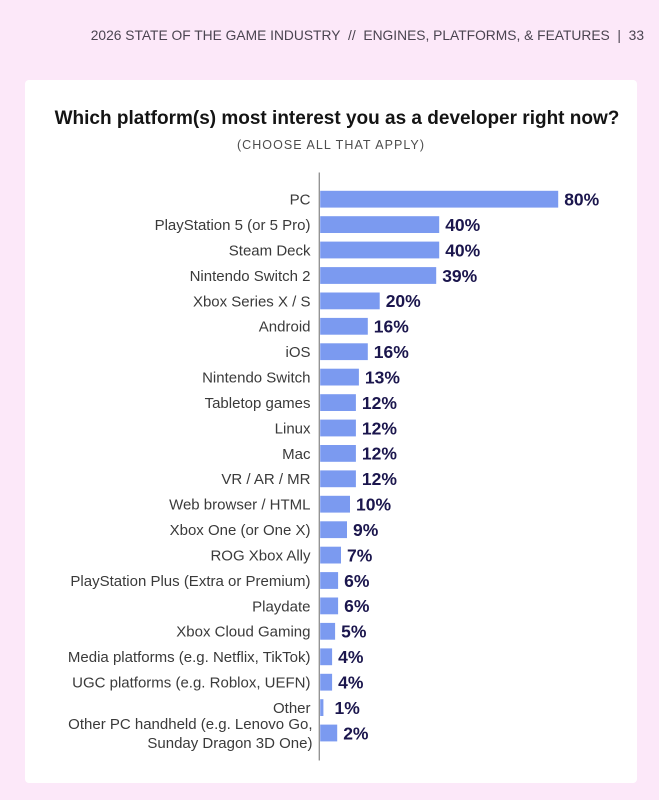  I want to click on svg-text:Media platforms (e.g. Netflix,: Media platforms (e.g. Netflix, TikTok), so click(189, 657).